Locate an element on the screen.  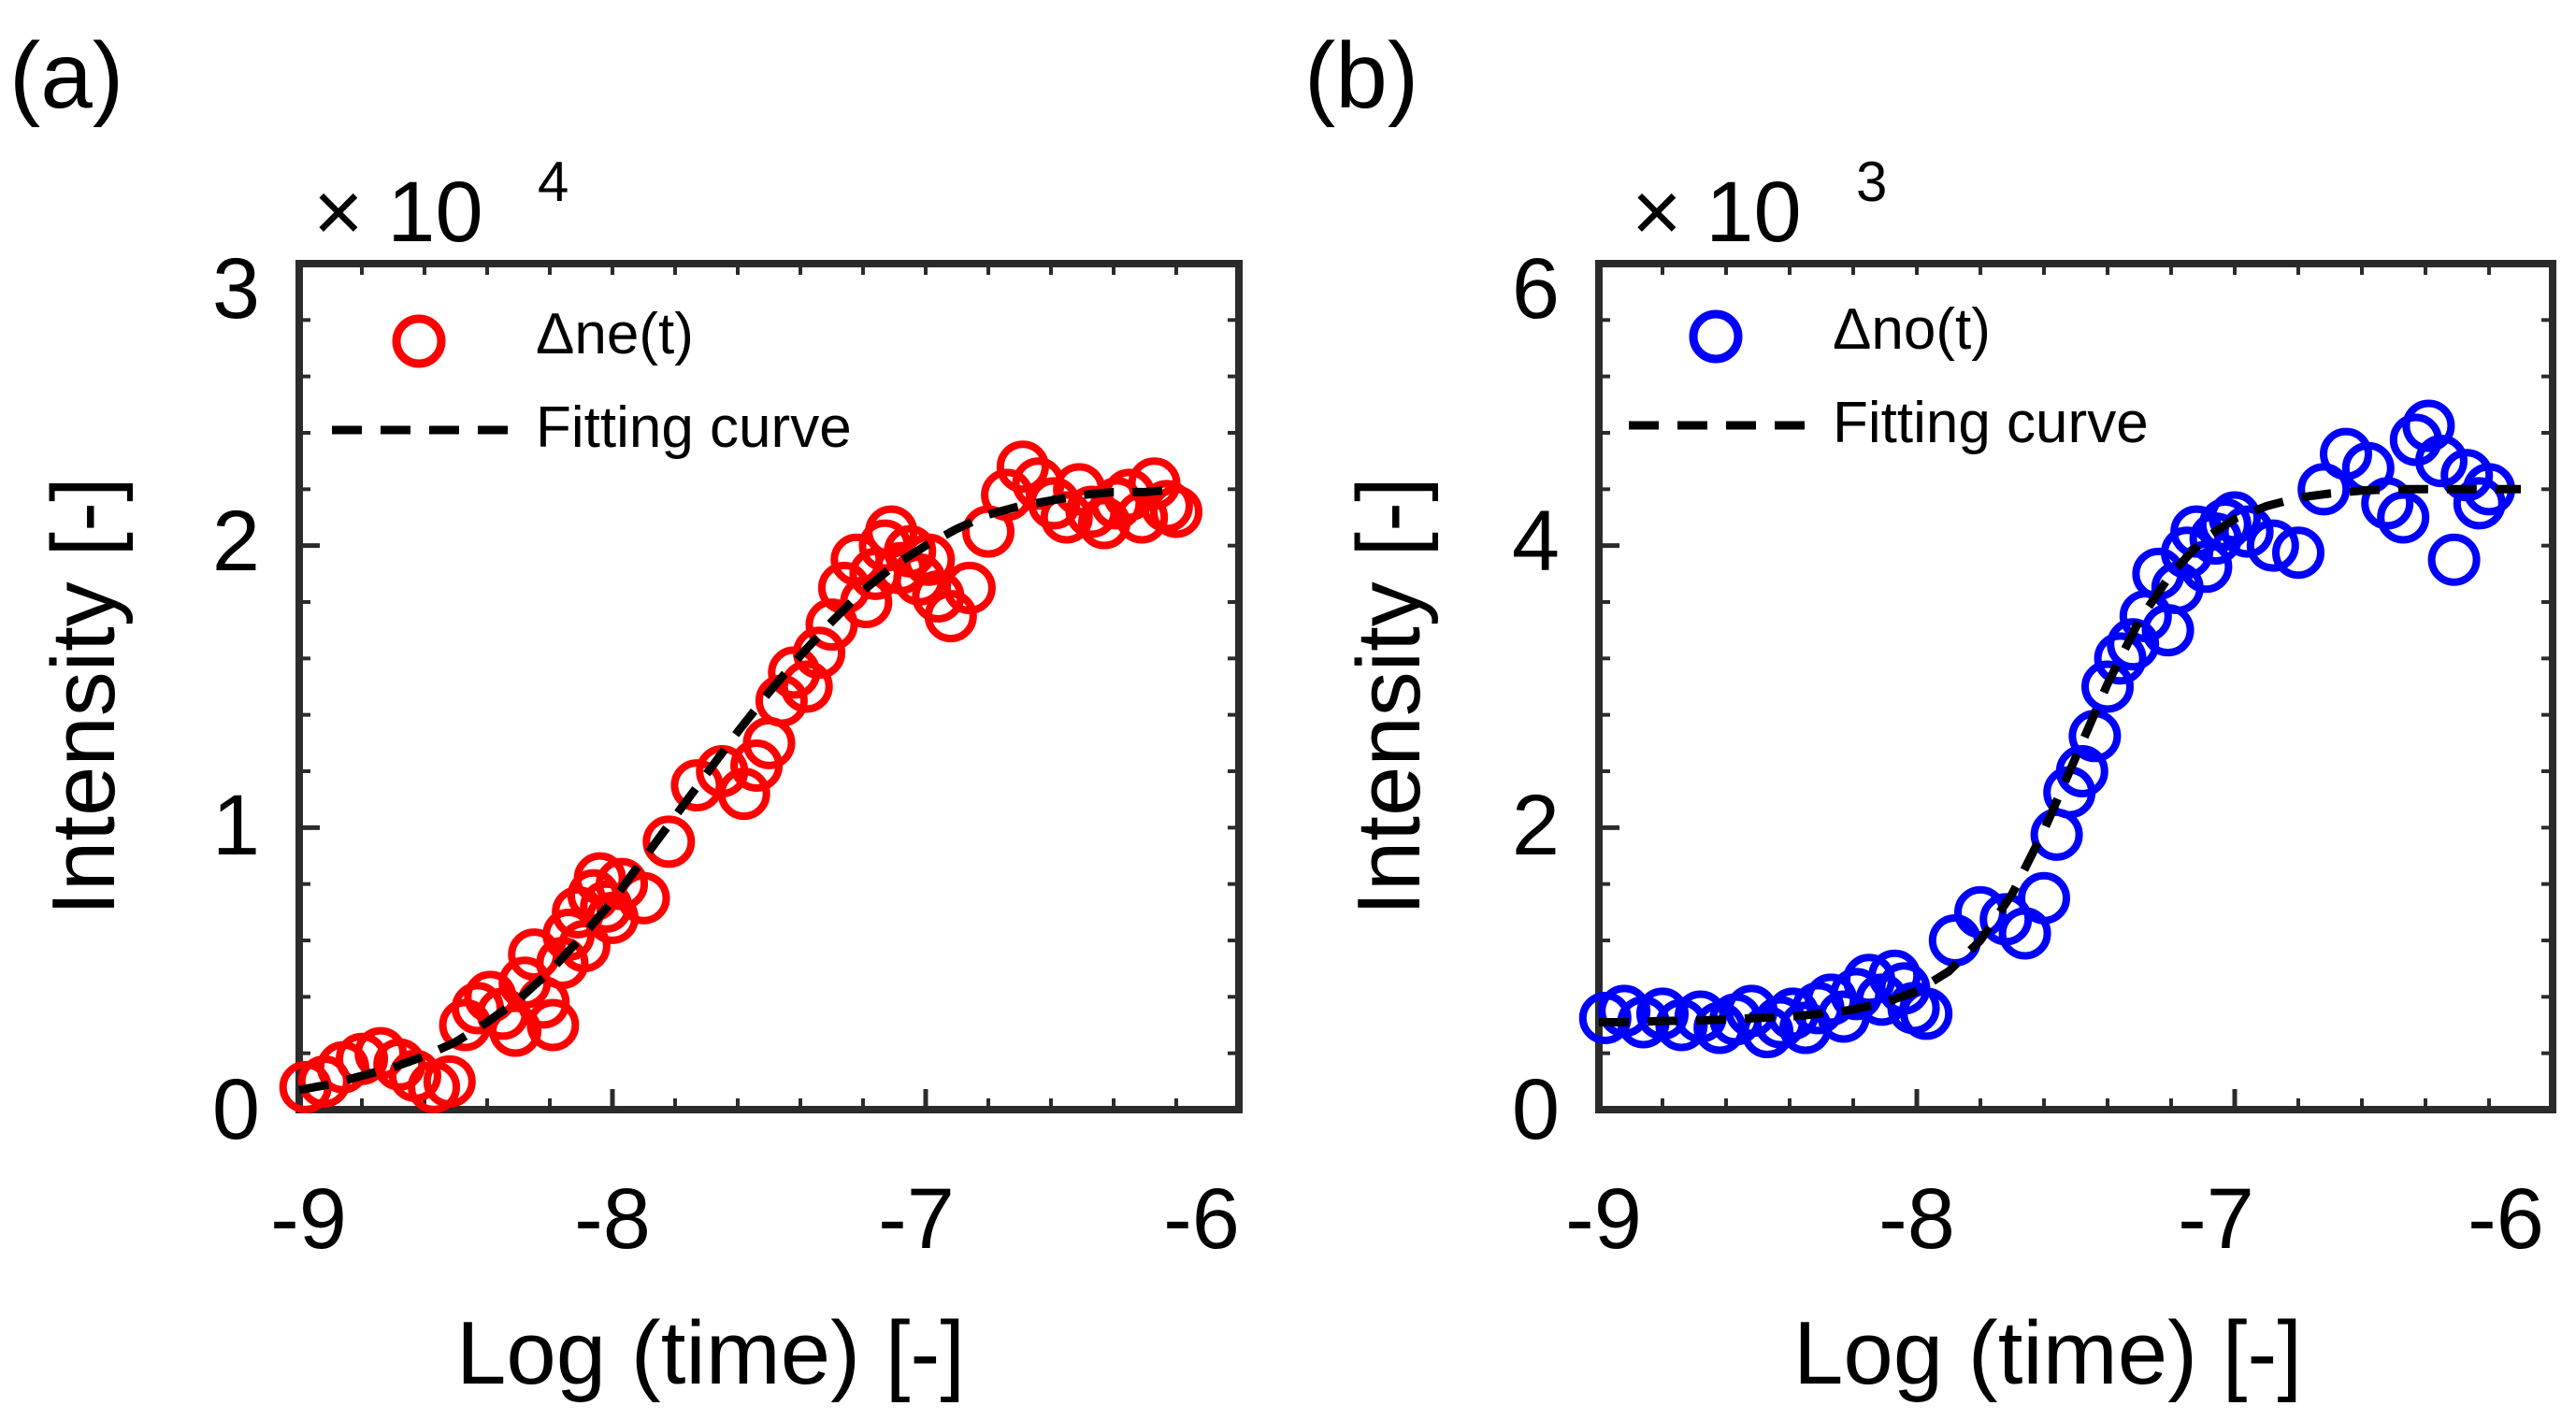
y-axis-title-a: Intensity [-] is located at coordinates (84, 696).